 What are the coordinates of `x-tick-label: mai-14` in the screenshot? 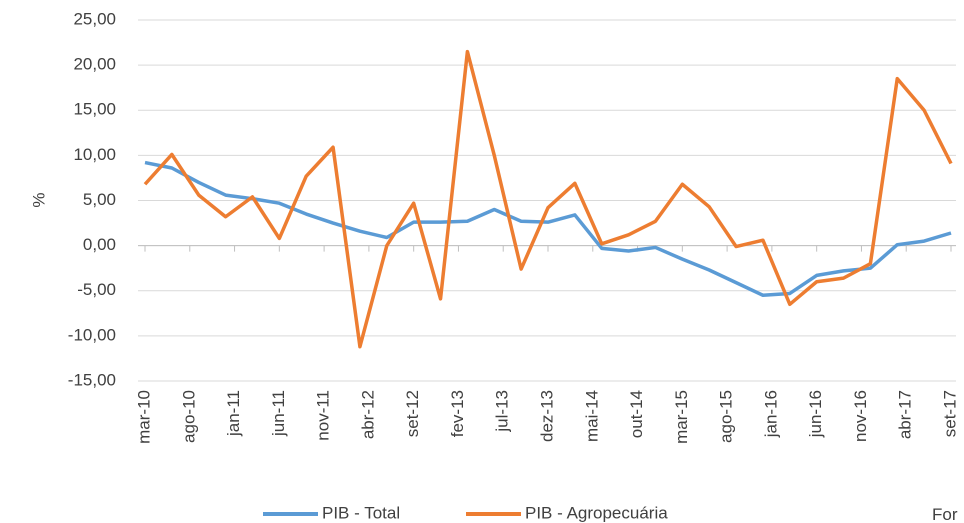 It's located at (591, 416).